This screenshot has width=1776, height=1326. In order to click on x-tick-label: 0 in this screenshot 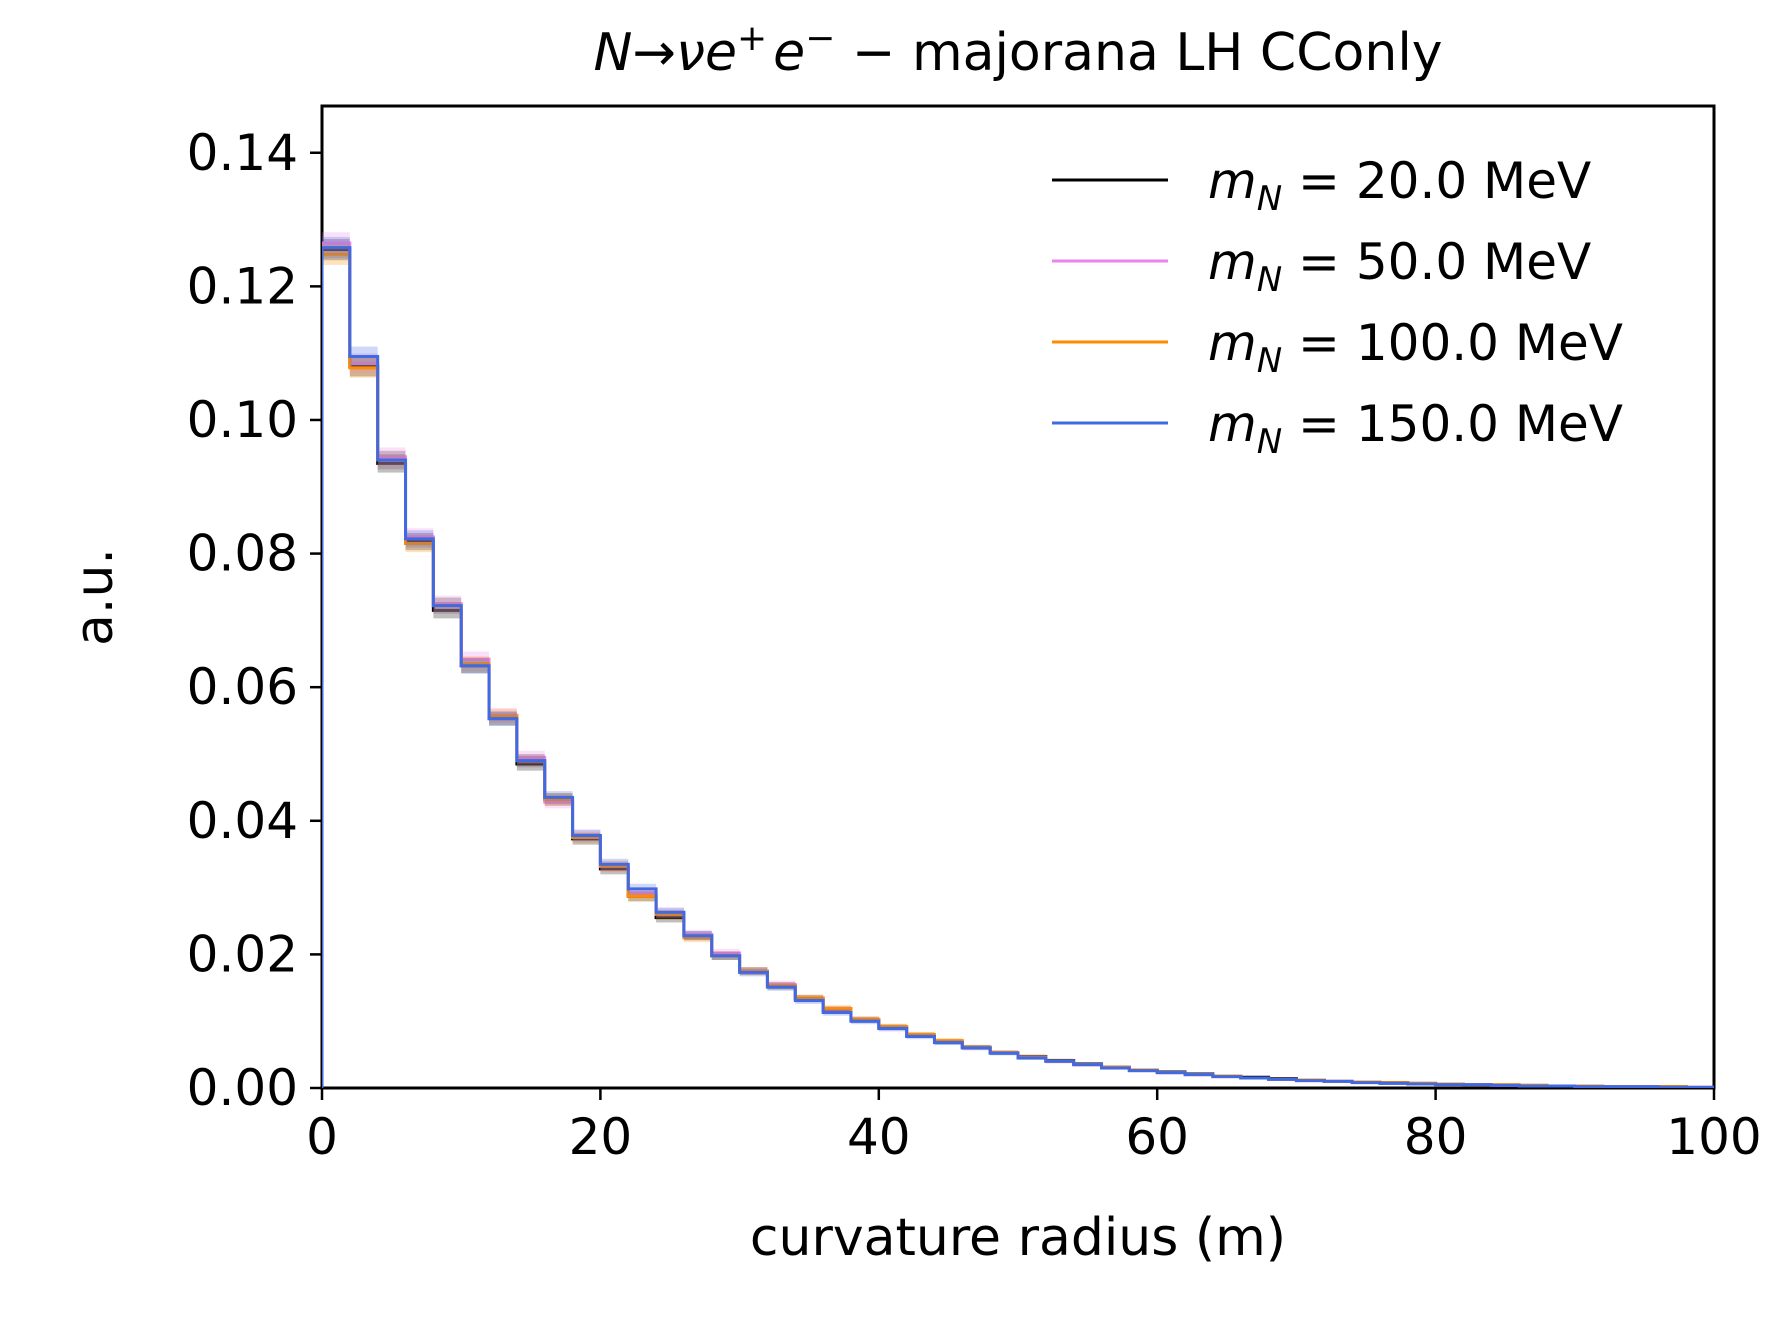, I will do `click(322, 1137)`.